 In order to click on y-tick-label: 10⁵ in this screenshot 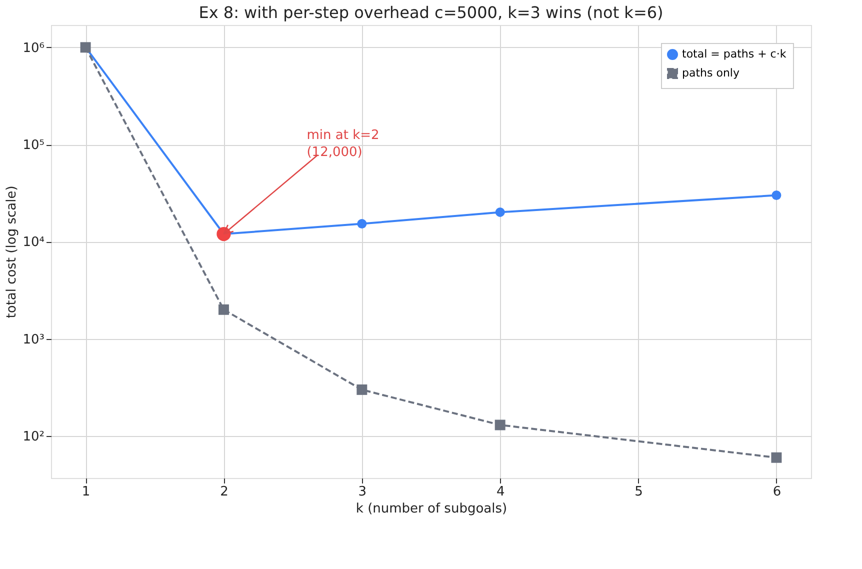, I will do `click(33, 146)`.